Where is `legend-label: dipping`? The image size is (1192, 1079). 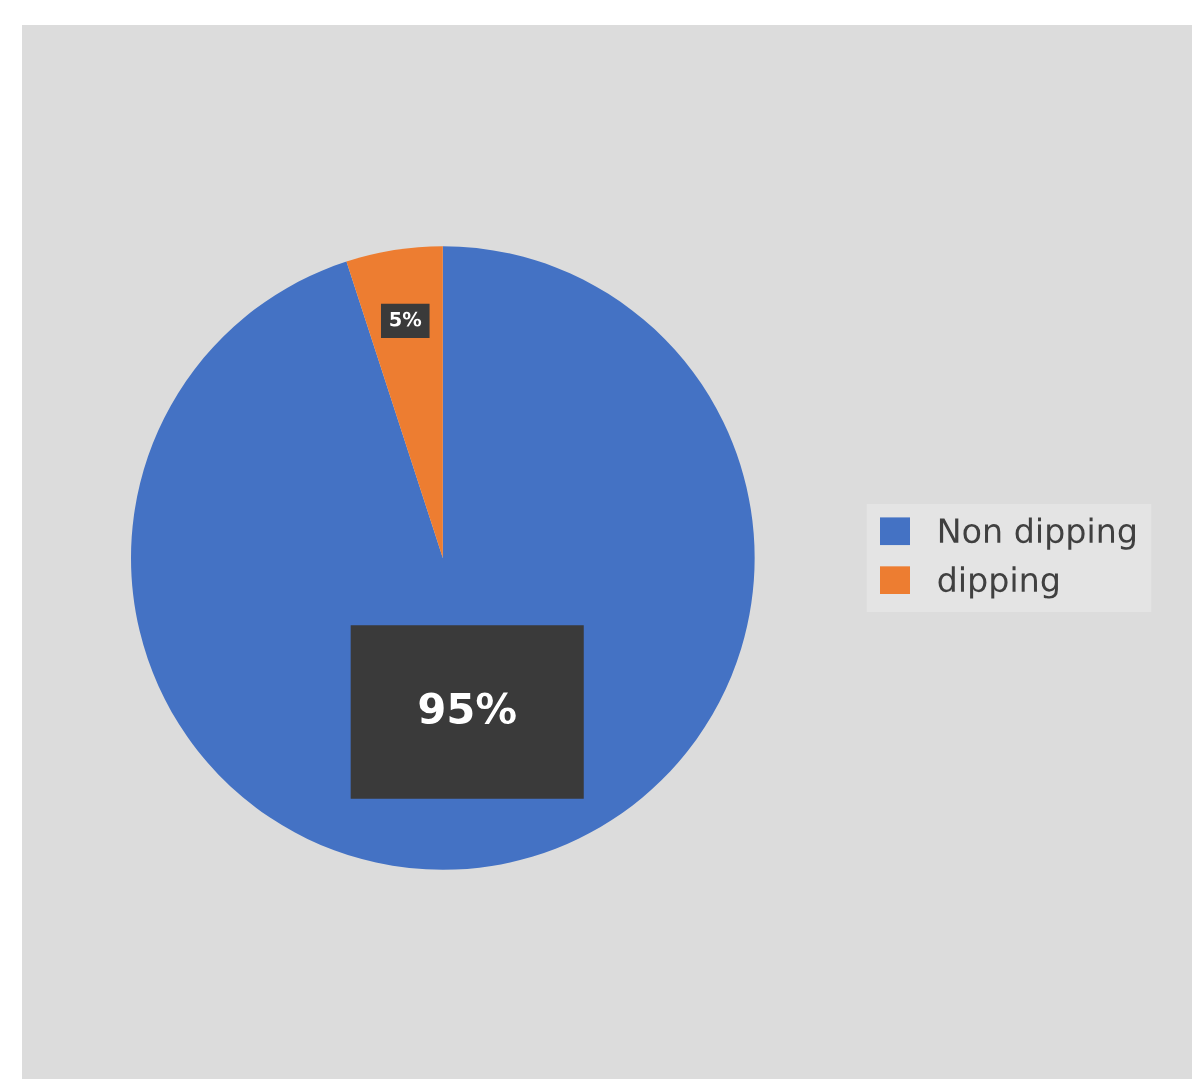
legend-label: dipping is located at coordinates (998, 582).